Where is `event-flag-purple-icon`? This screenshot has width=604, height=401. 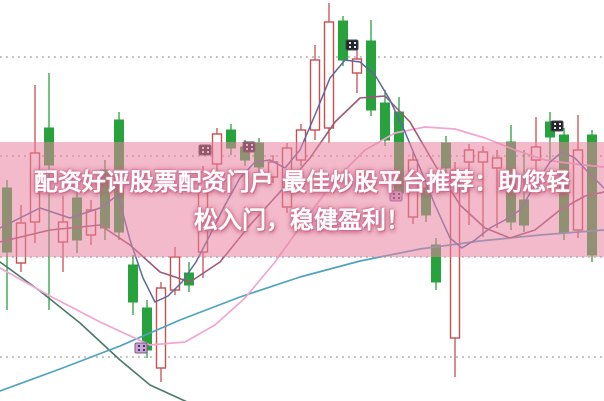
event-flag-purple-icon is located at coordinates (141, 348).